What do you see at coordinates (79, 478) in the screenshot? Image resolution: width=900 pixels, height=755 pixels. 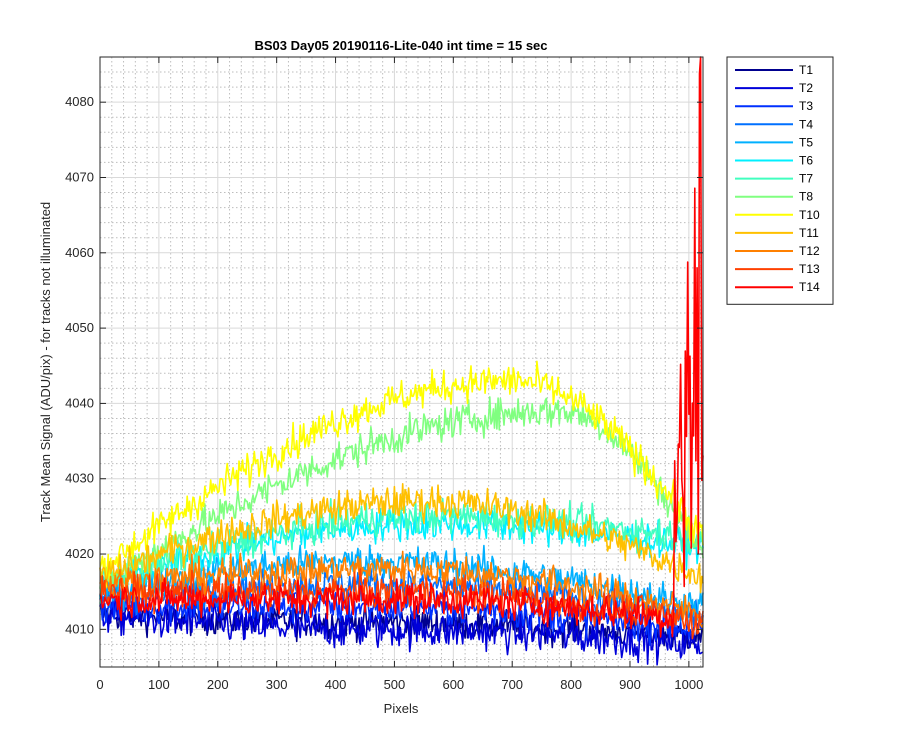 I see `y-tick-label: 4030` at bounding box center [79, 478].